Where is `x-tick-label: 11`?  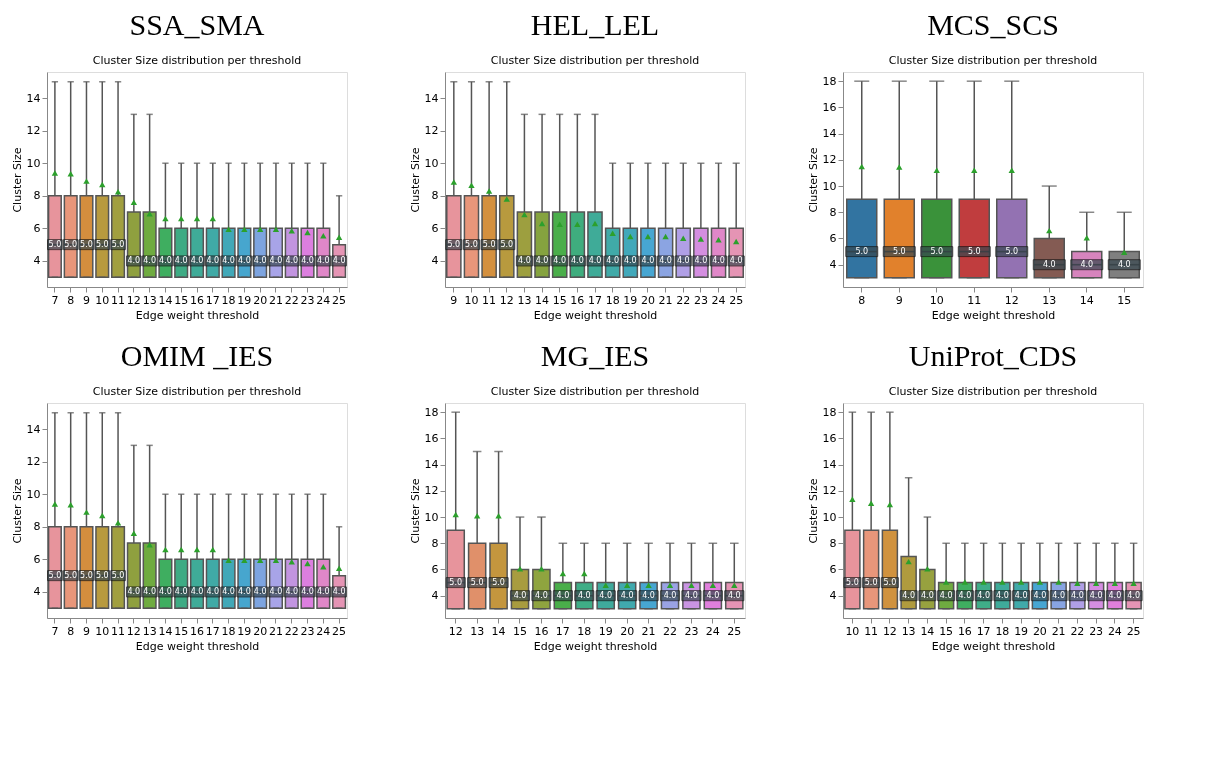 x-tick-label: 11 is located at coordinates (871, 631).